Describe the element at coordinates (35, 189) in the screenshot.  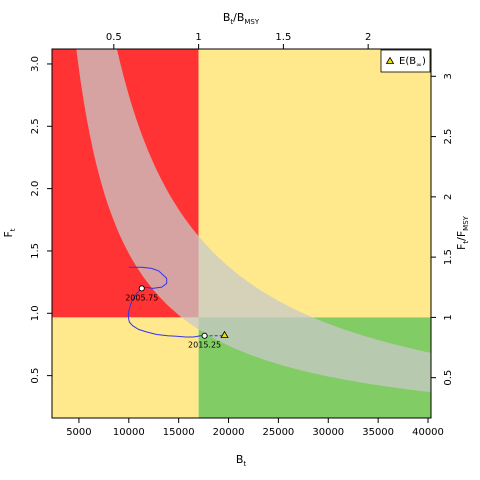
I see `y-tick-label: 2.0` at that location.